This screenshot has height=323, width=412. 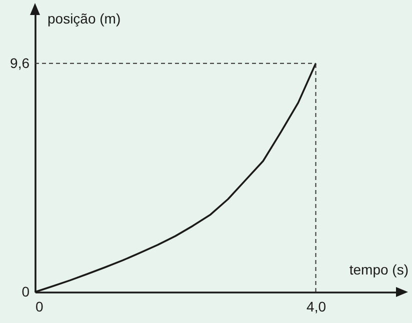 What do you see at coordinates (84, 18) in the screenshot?
I see `y-axis-title: posição (m)` at bounding box center [84, 18].